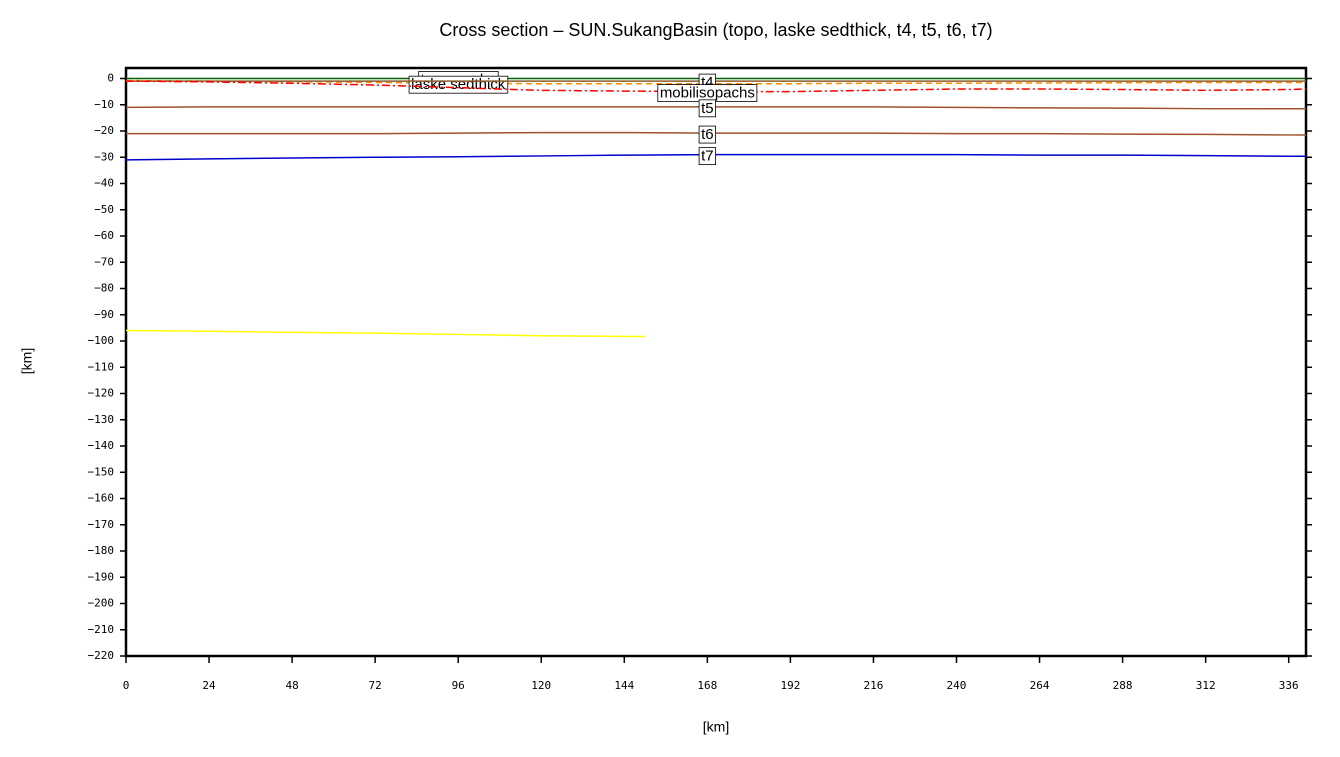 This screenshot has height=757, width=1340. What do you see at coordinates (716, 727) in the screenshot?
I see `x-axis-label: [km]` at bounding box center [716, 727].